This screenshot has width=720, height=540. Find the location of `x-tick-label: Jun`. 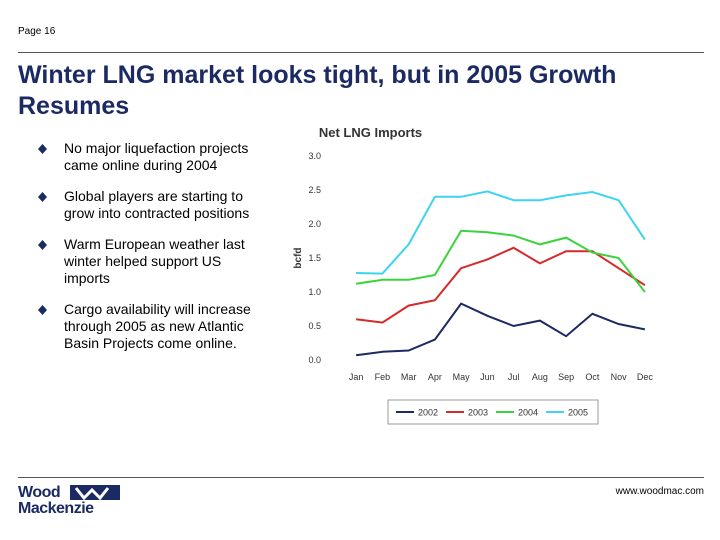

x-tick-label: Jun is located at coordinates (487, 377).